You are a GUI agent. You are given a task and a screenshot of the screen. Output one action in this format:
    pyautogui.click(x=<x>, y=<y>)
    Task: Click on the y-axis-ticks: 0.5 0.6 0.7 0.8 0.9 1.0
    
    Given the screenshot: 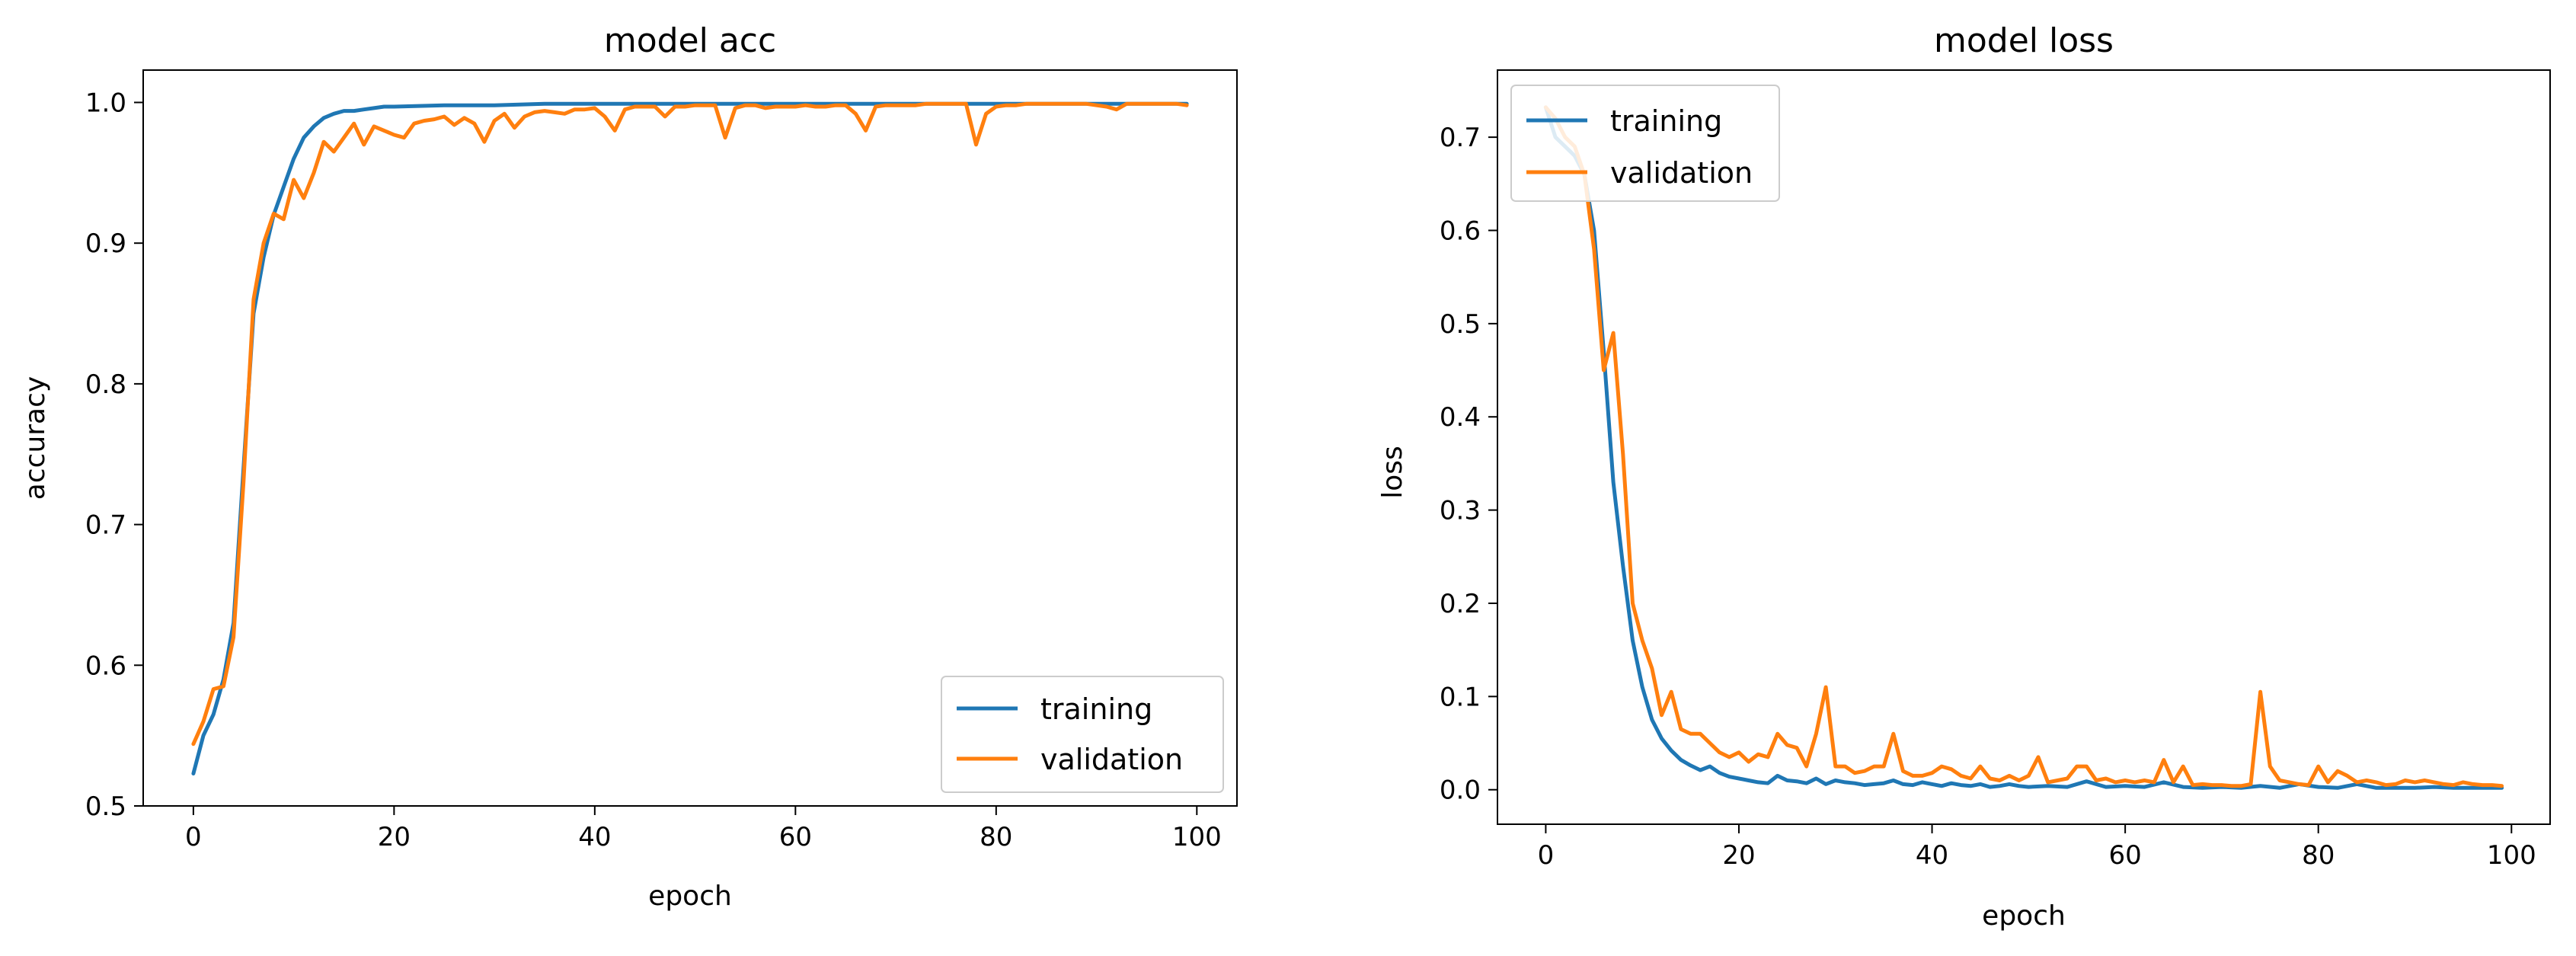 What is the action you would take?
    pyautogui.click(x=114, y=455)
    